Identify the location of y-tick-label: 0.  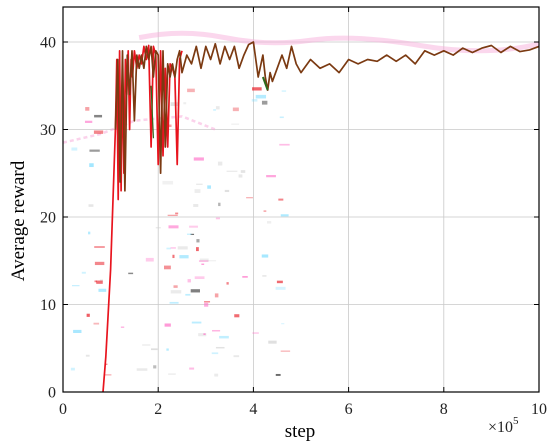
(52, 393).